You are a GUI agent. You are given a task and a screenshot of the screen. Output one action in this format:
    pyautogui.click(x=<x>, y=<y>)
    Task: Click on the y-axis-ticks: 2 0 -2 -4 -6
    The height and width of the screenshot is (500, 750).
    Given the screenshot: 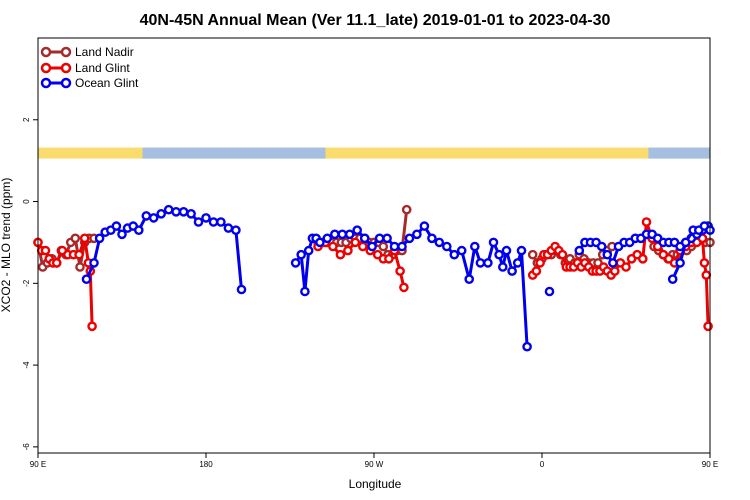 What is the action you would take?
    pyautogui.click(x=30, y=283)
    